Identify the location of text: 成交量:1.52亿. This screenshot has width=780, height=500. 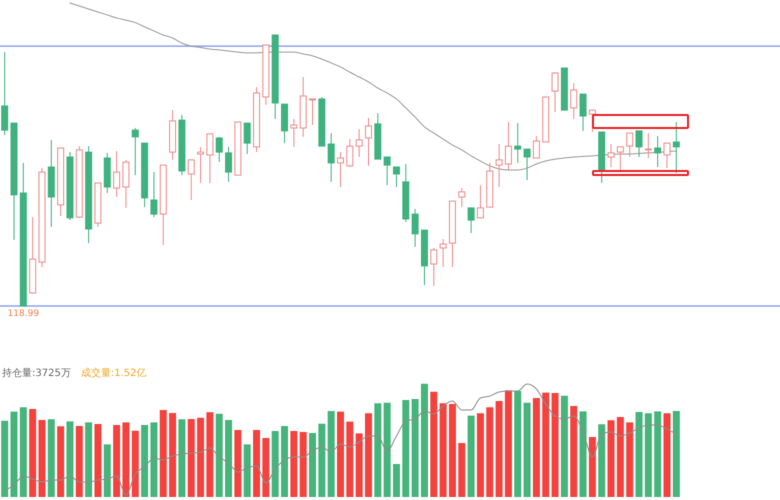
(113, 374).